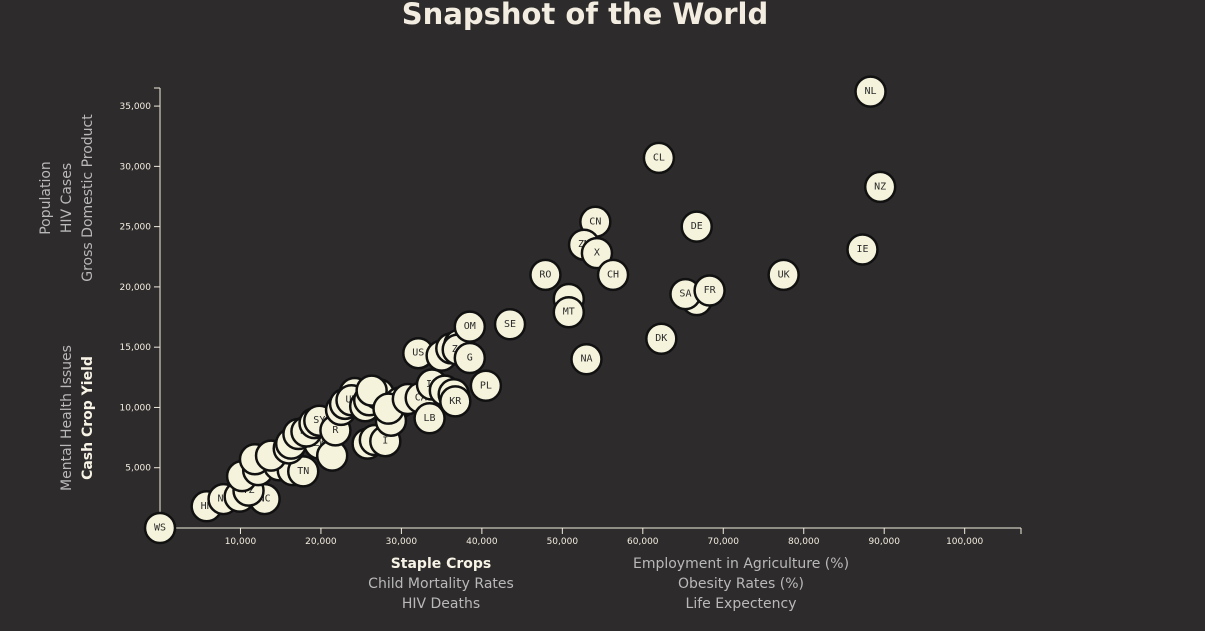  I want to click on point-label: CN, so click(595, 221).